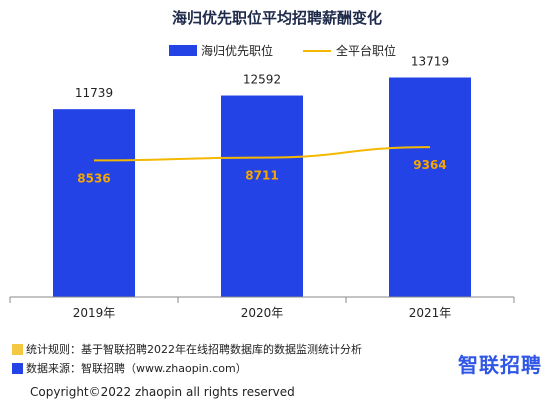  Describe the element at coordinates (277, 18) in the screenshot. I see `chart-title: 海归优先职位平均招聘薪酬变化` at that location.